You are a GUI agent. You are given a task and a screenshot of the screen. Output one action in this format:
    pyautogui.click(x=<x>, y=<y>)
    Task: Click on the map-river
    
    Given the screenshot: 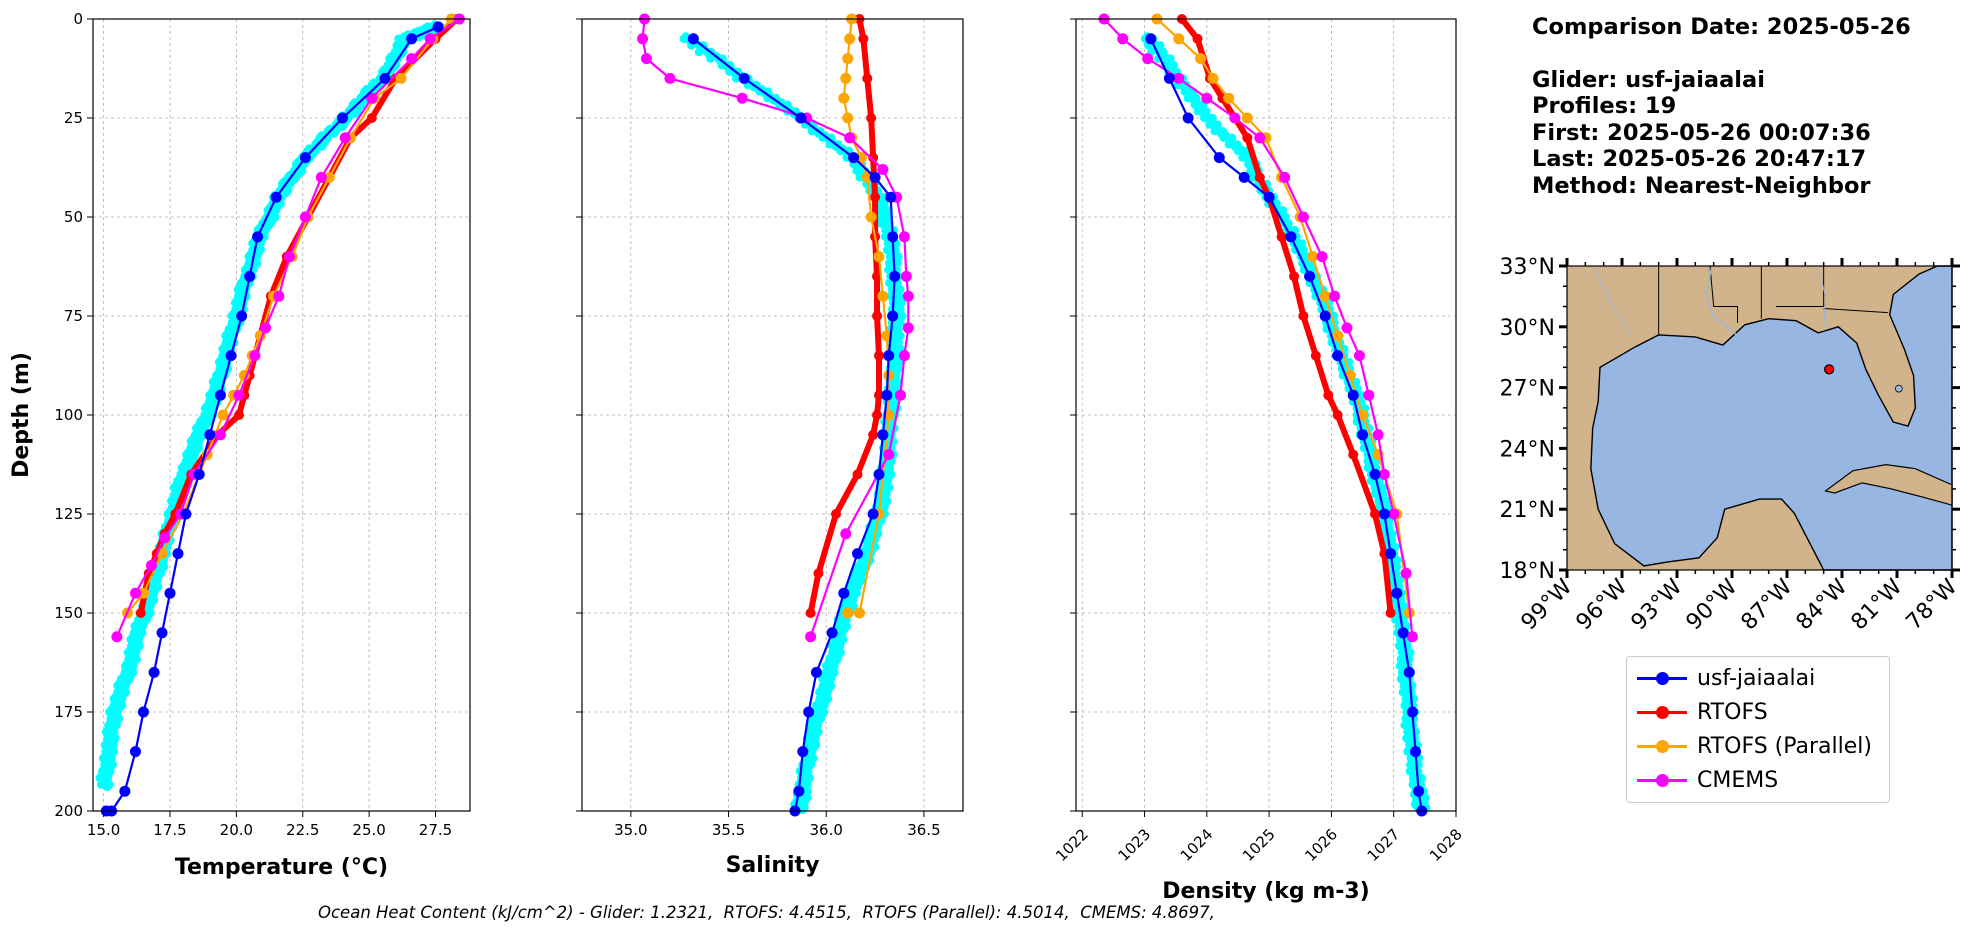 What is the action you would take?
    pyautogui.click(x=1724, y=303)
    